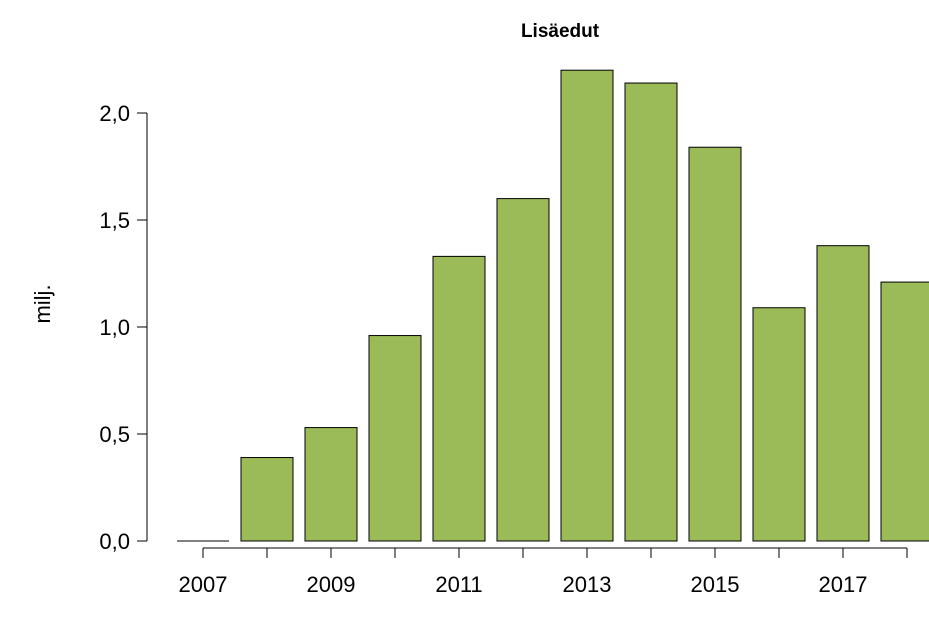 The height and width of the screenshot is (617, 929). I want to click on x-tick-label: 2013, so click(587, 584).